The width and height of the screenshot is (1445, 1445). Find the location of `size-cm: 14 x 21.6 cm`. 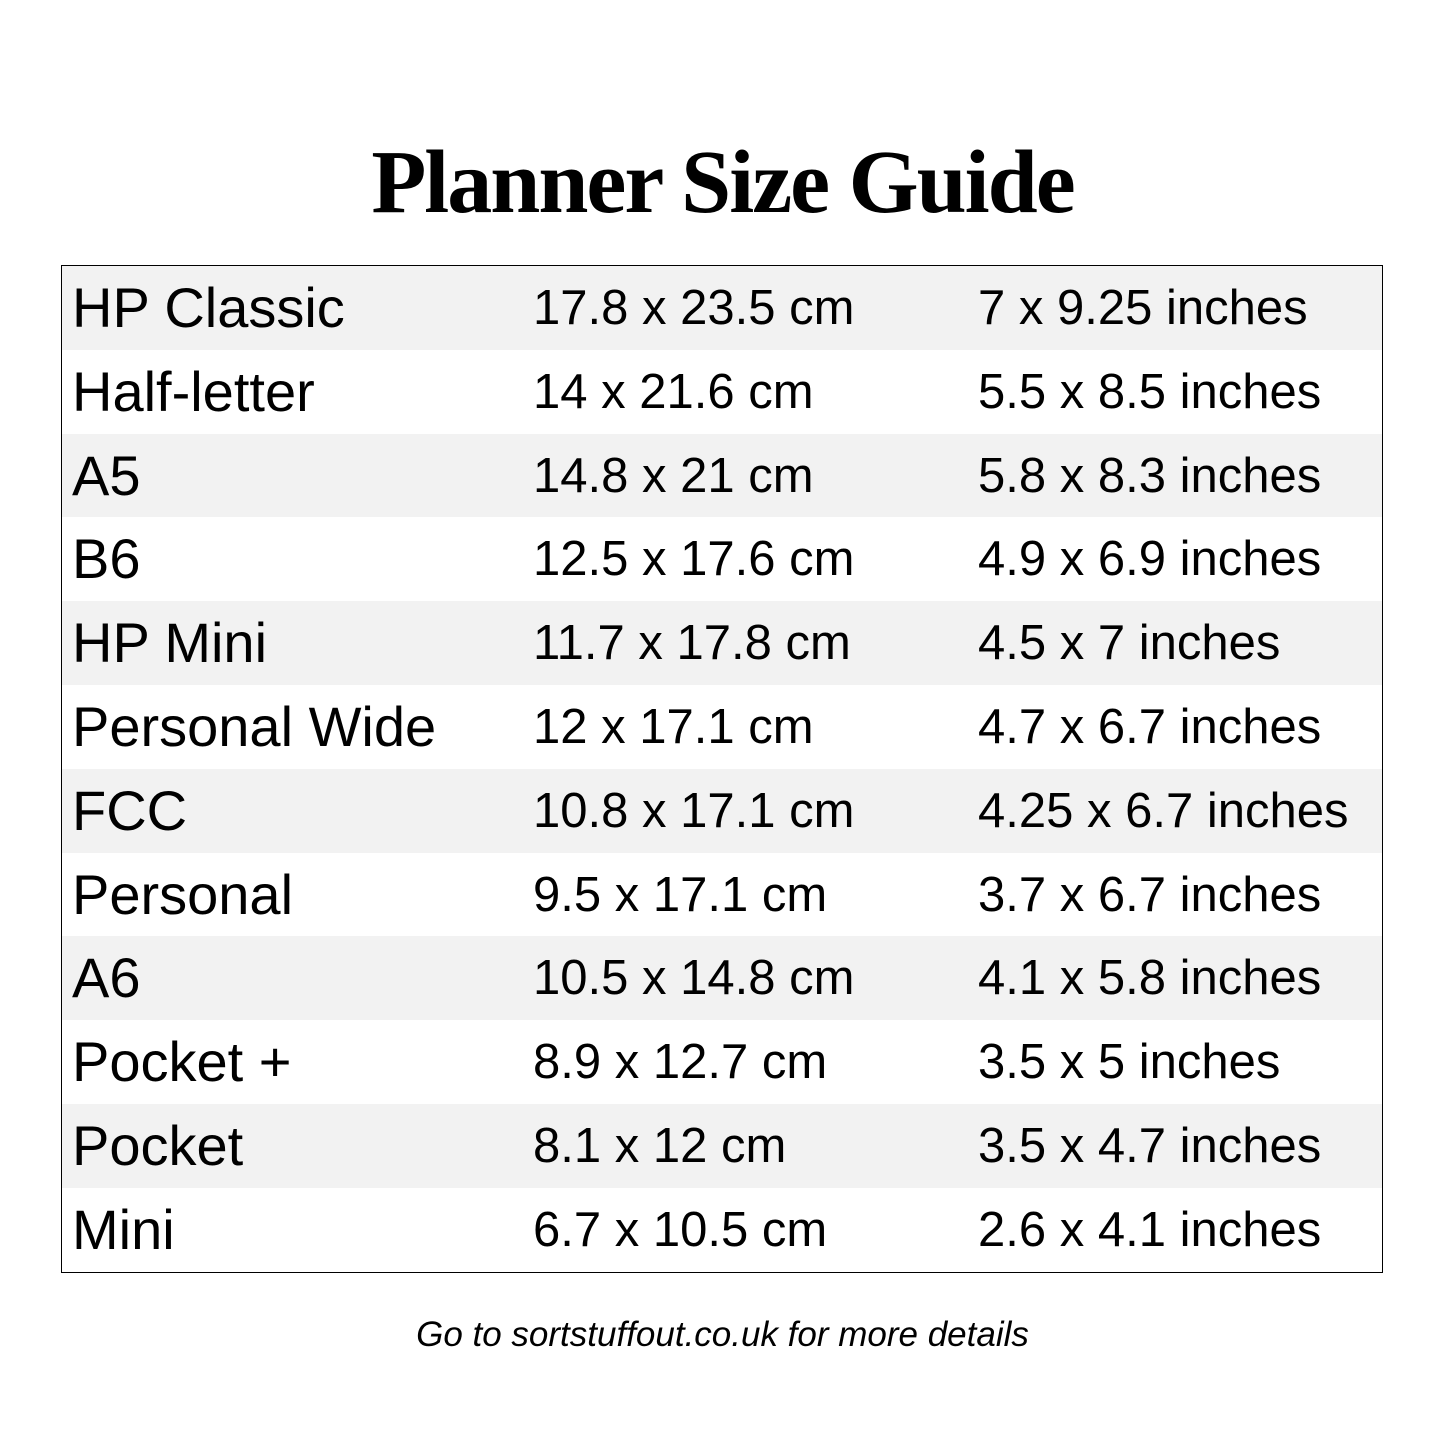

size-cm: 14 x 21.6 cm is located at coordinates (673, 391).